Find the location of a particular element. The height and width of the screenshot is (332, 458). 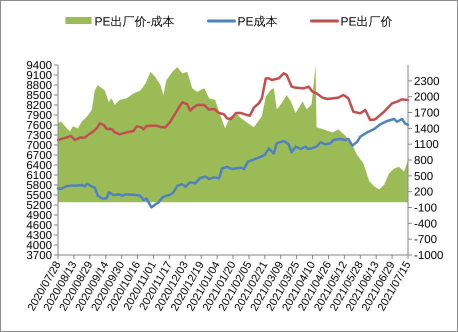

y2-tick-label: -100 is located at coordinates (426, 208).